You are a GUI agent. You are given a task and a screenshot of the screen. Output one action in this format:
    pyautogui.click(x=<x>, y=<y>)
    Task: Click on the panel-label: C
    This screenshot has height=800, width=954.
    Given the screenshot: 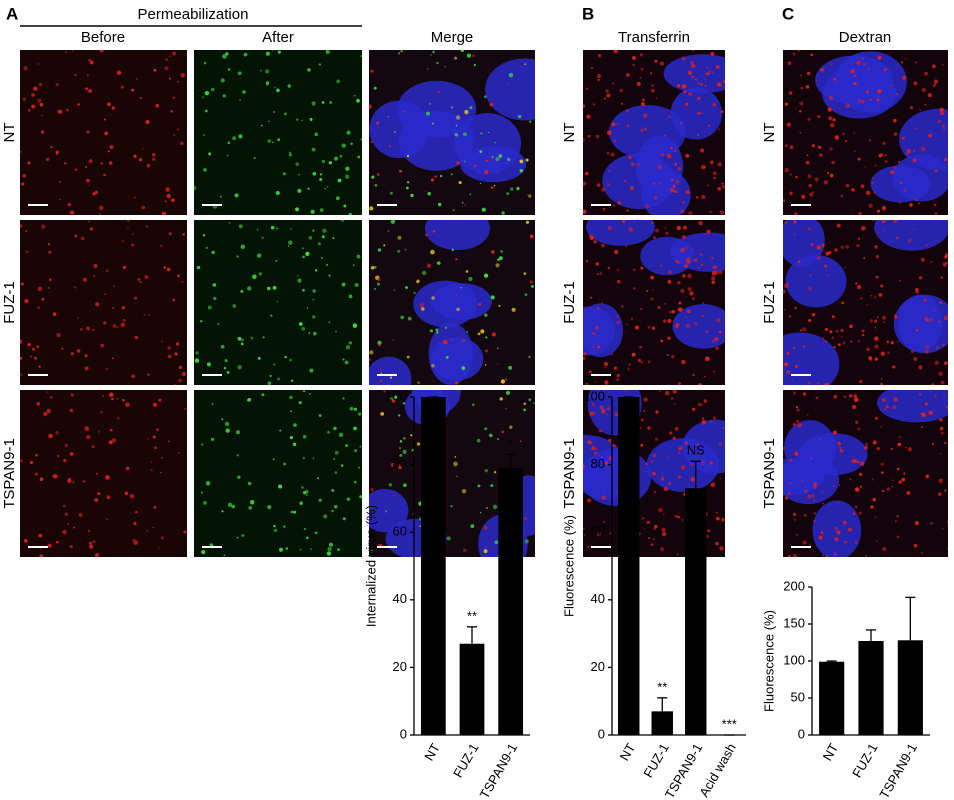 What is the action you would take?
    pyautogui.click(x=788, y=13)
    